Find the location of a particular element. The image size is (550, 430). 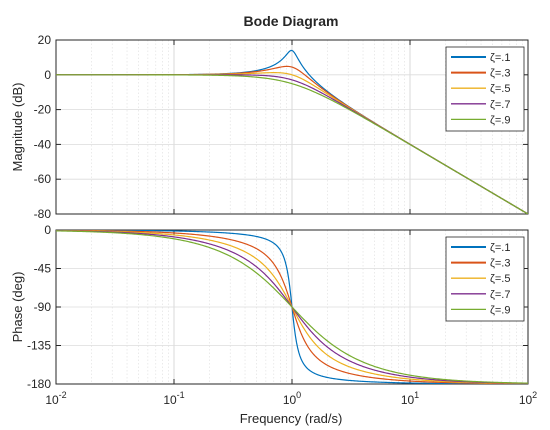

y-tick-label: -90 is located at coordinates (43, 307).